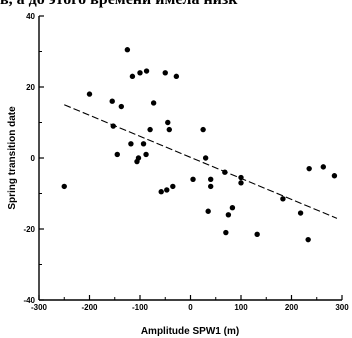 Image resolution: width=352 pixels, height=338 pixels. What do you see at coordinates (342, 307) in the screenshot?
I see `x-tick-label: 300` at bounding box center [342, 307].